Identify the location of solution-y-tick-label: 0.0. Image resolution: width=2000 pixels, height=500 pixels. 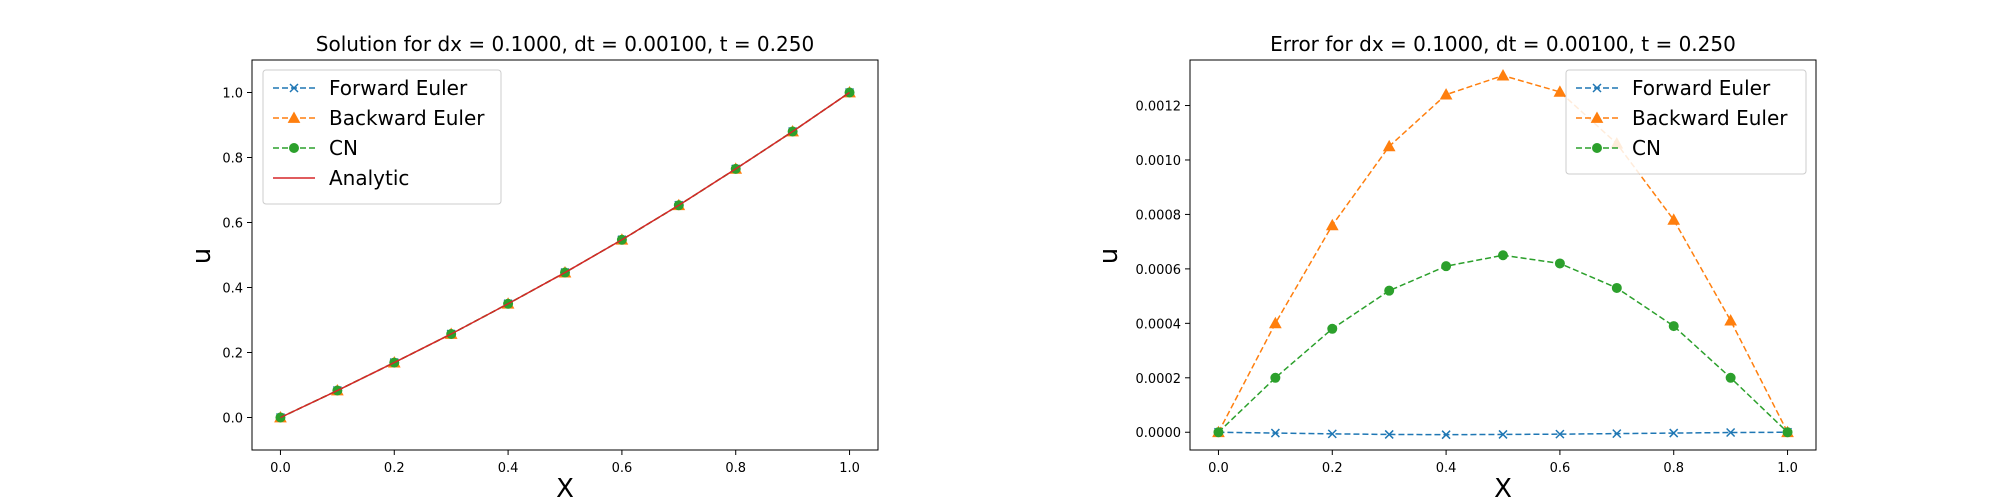
(232, 419).